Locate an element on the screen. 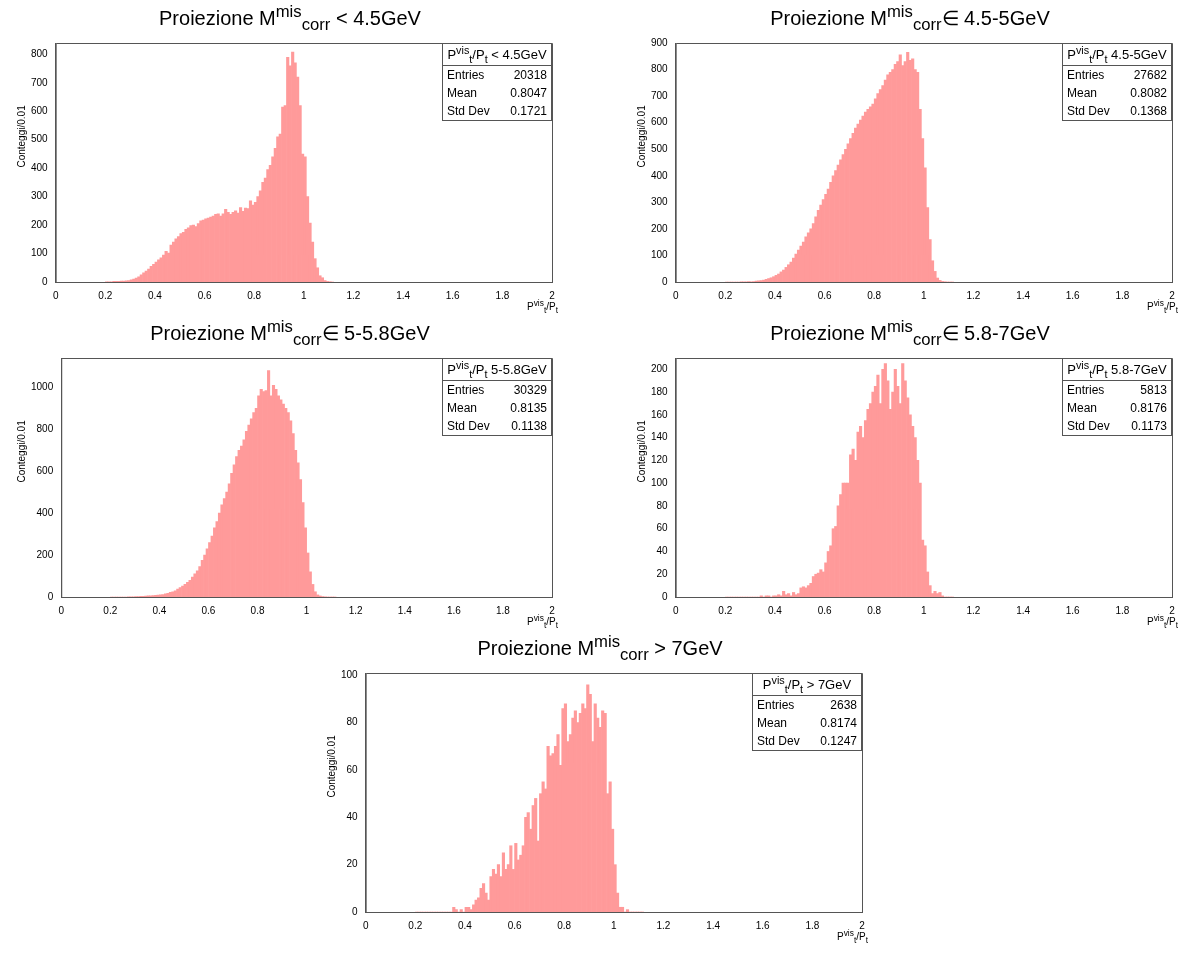  annotation: 5813 is located at coordinates (1153, 389).